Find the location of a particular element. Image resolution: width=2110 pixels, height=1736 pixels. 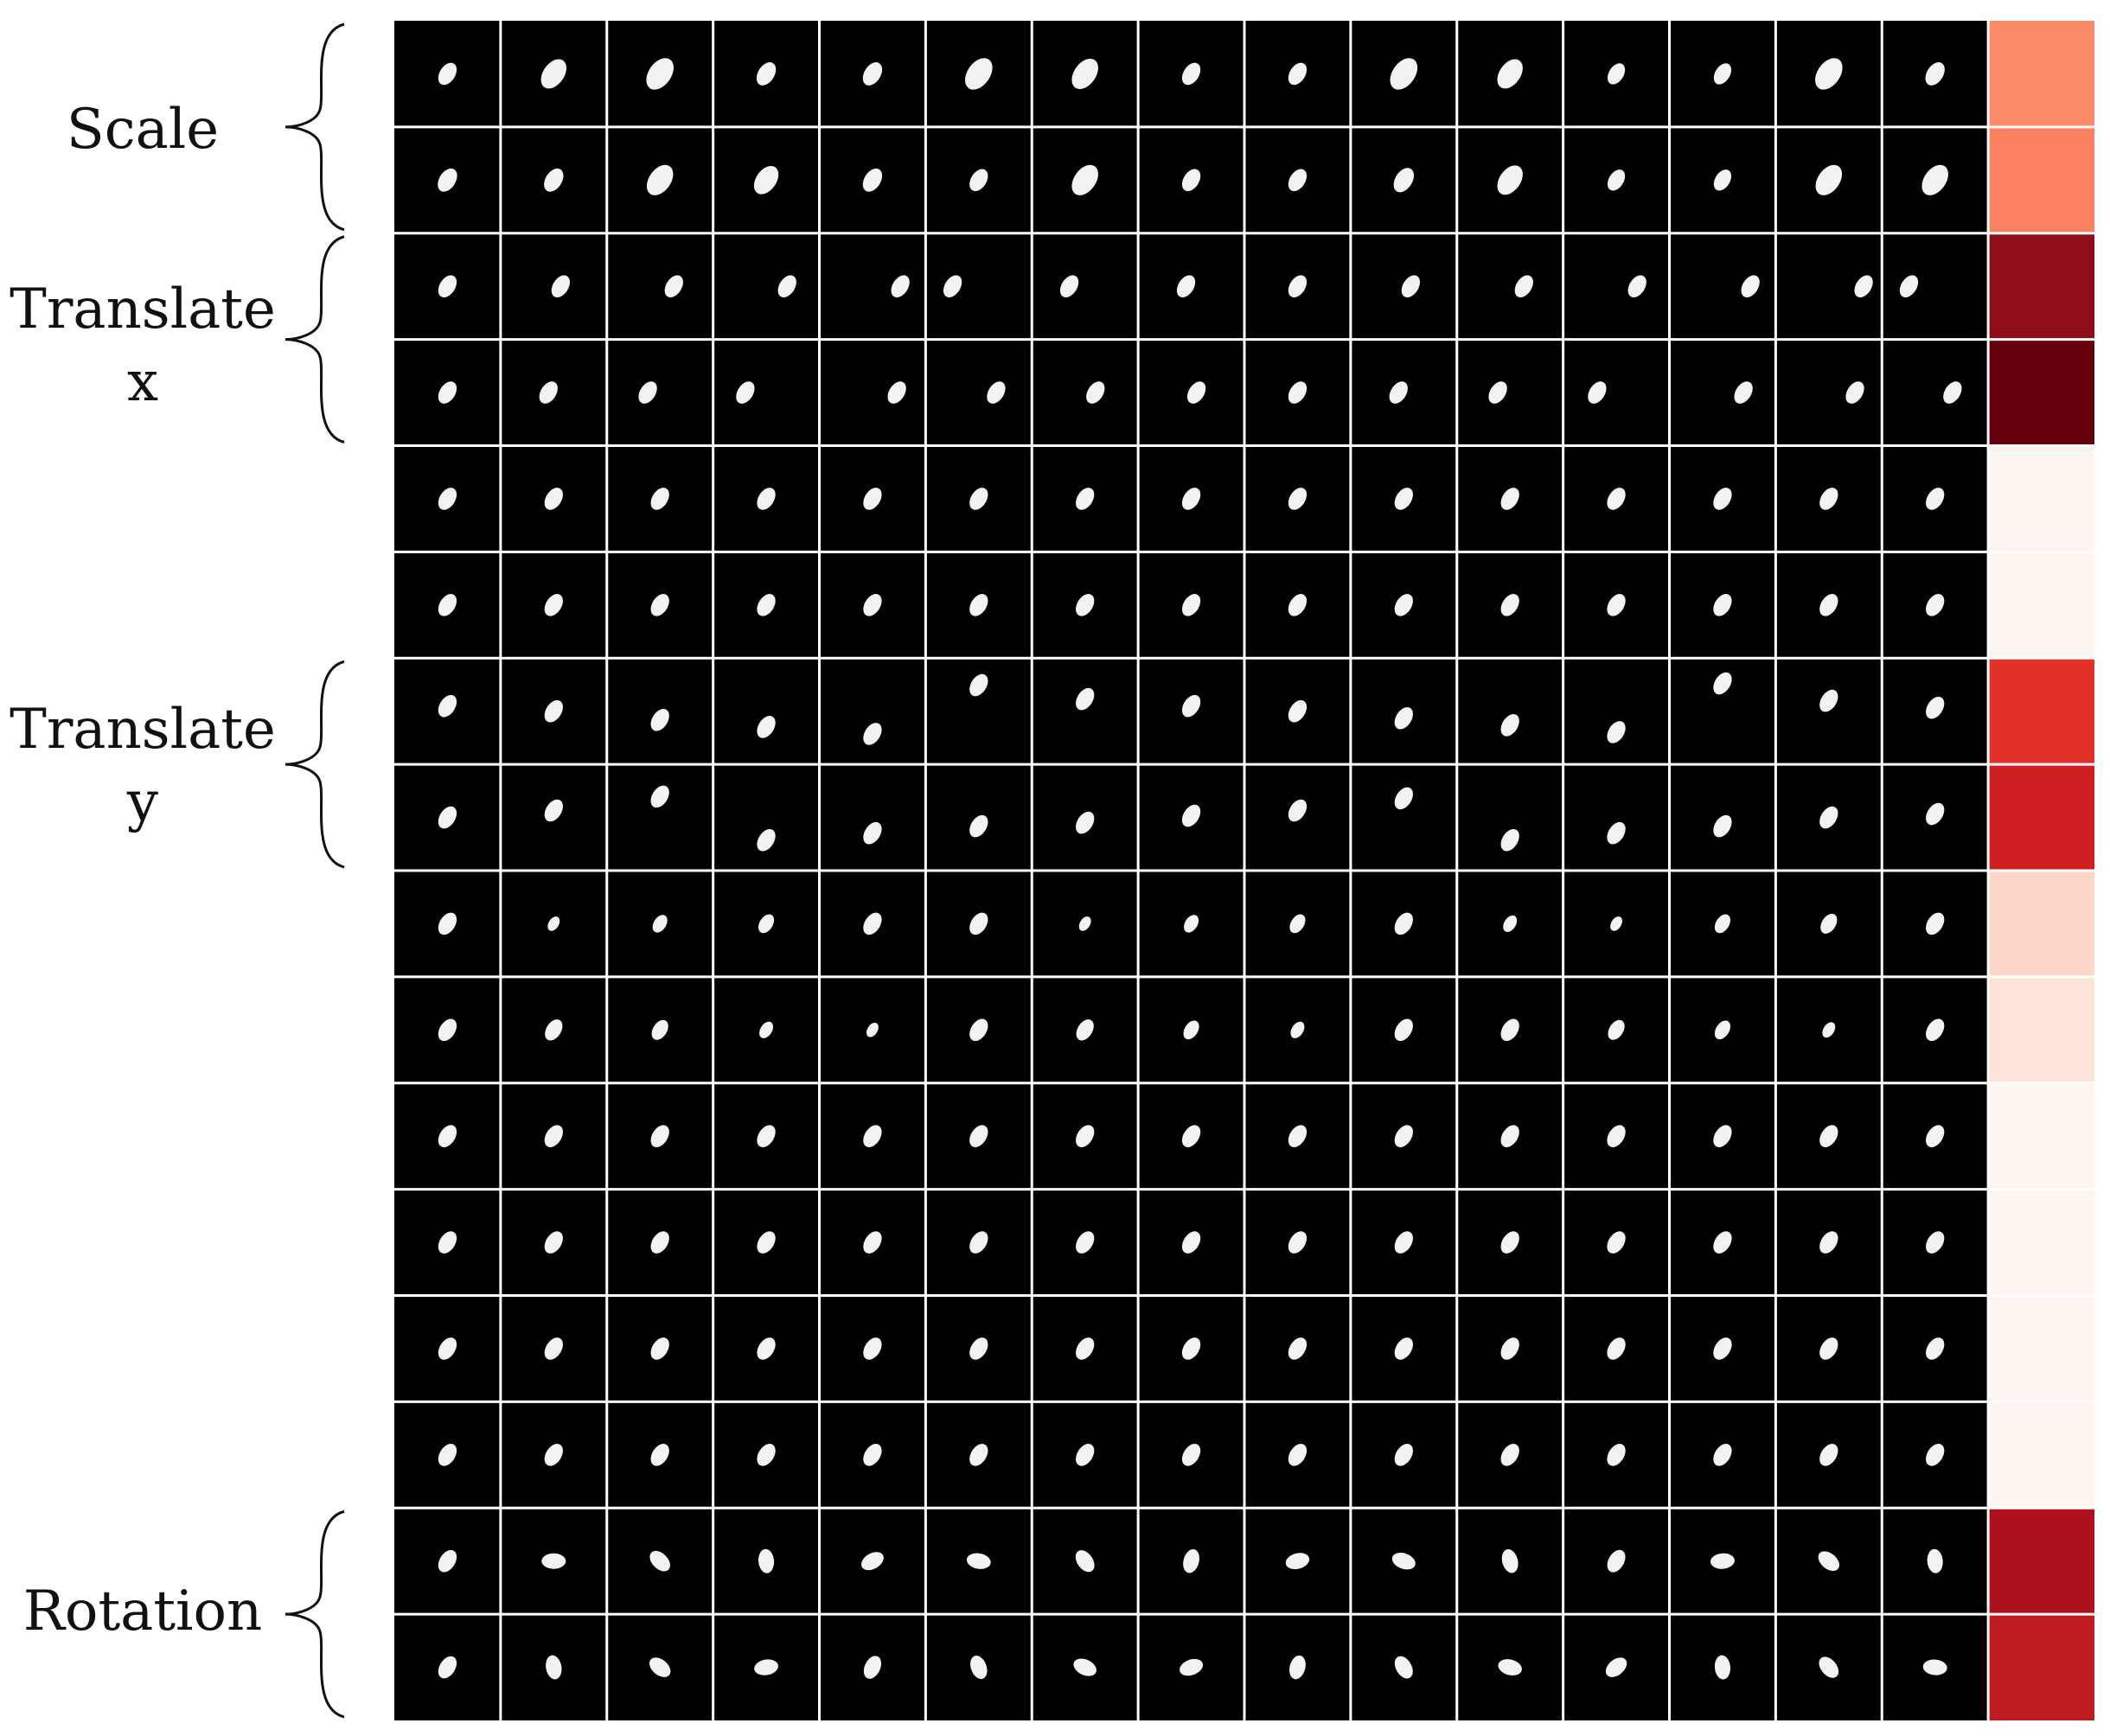

group-label-translate-x-line-1: Translate is located at coordinates (143, 309).